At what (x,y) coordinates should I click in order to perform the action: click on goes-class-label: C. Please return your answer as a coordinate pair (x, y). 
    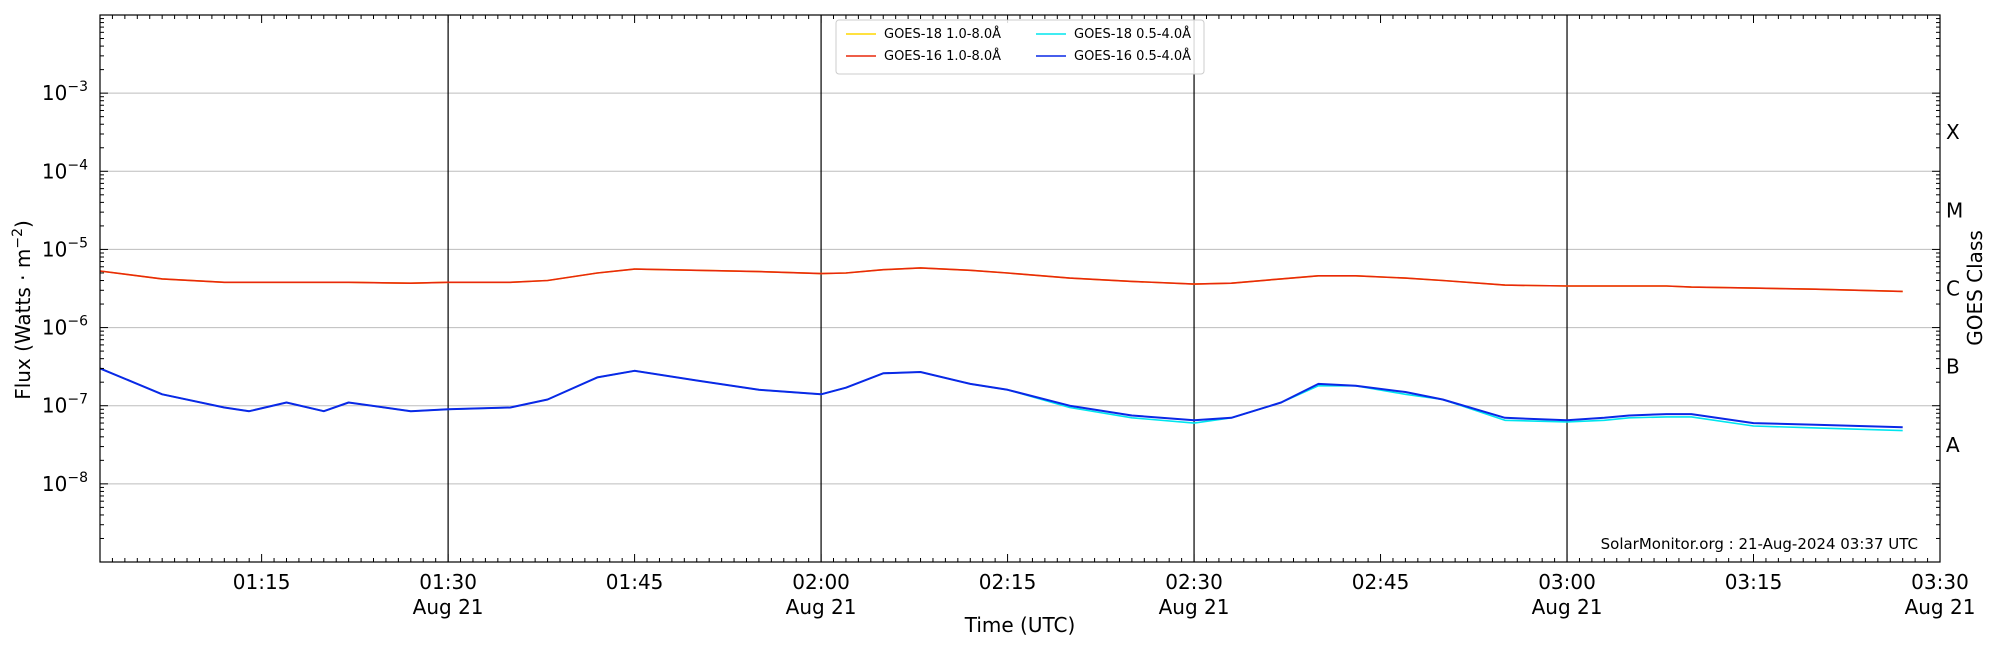
    Looking at the image, I should click on (1953, 289).